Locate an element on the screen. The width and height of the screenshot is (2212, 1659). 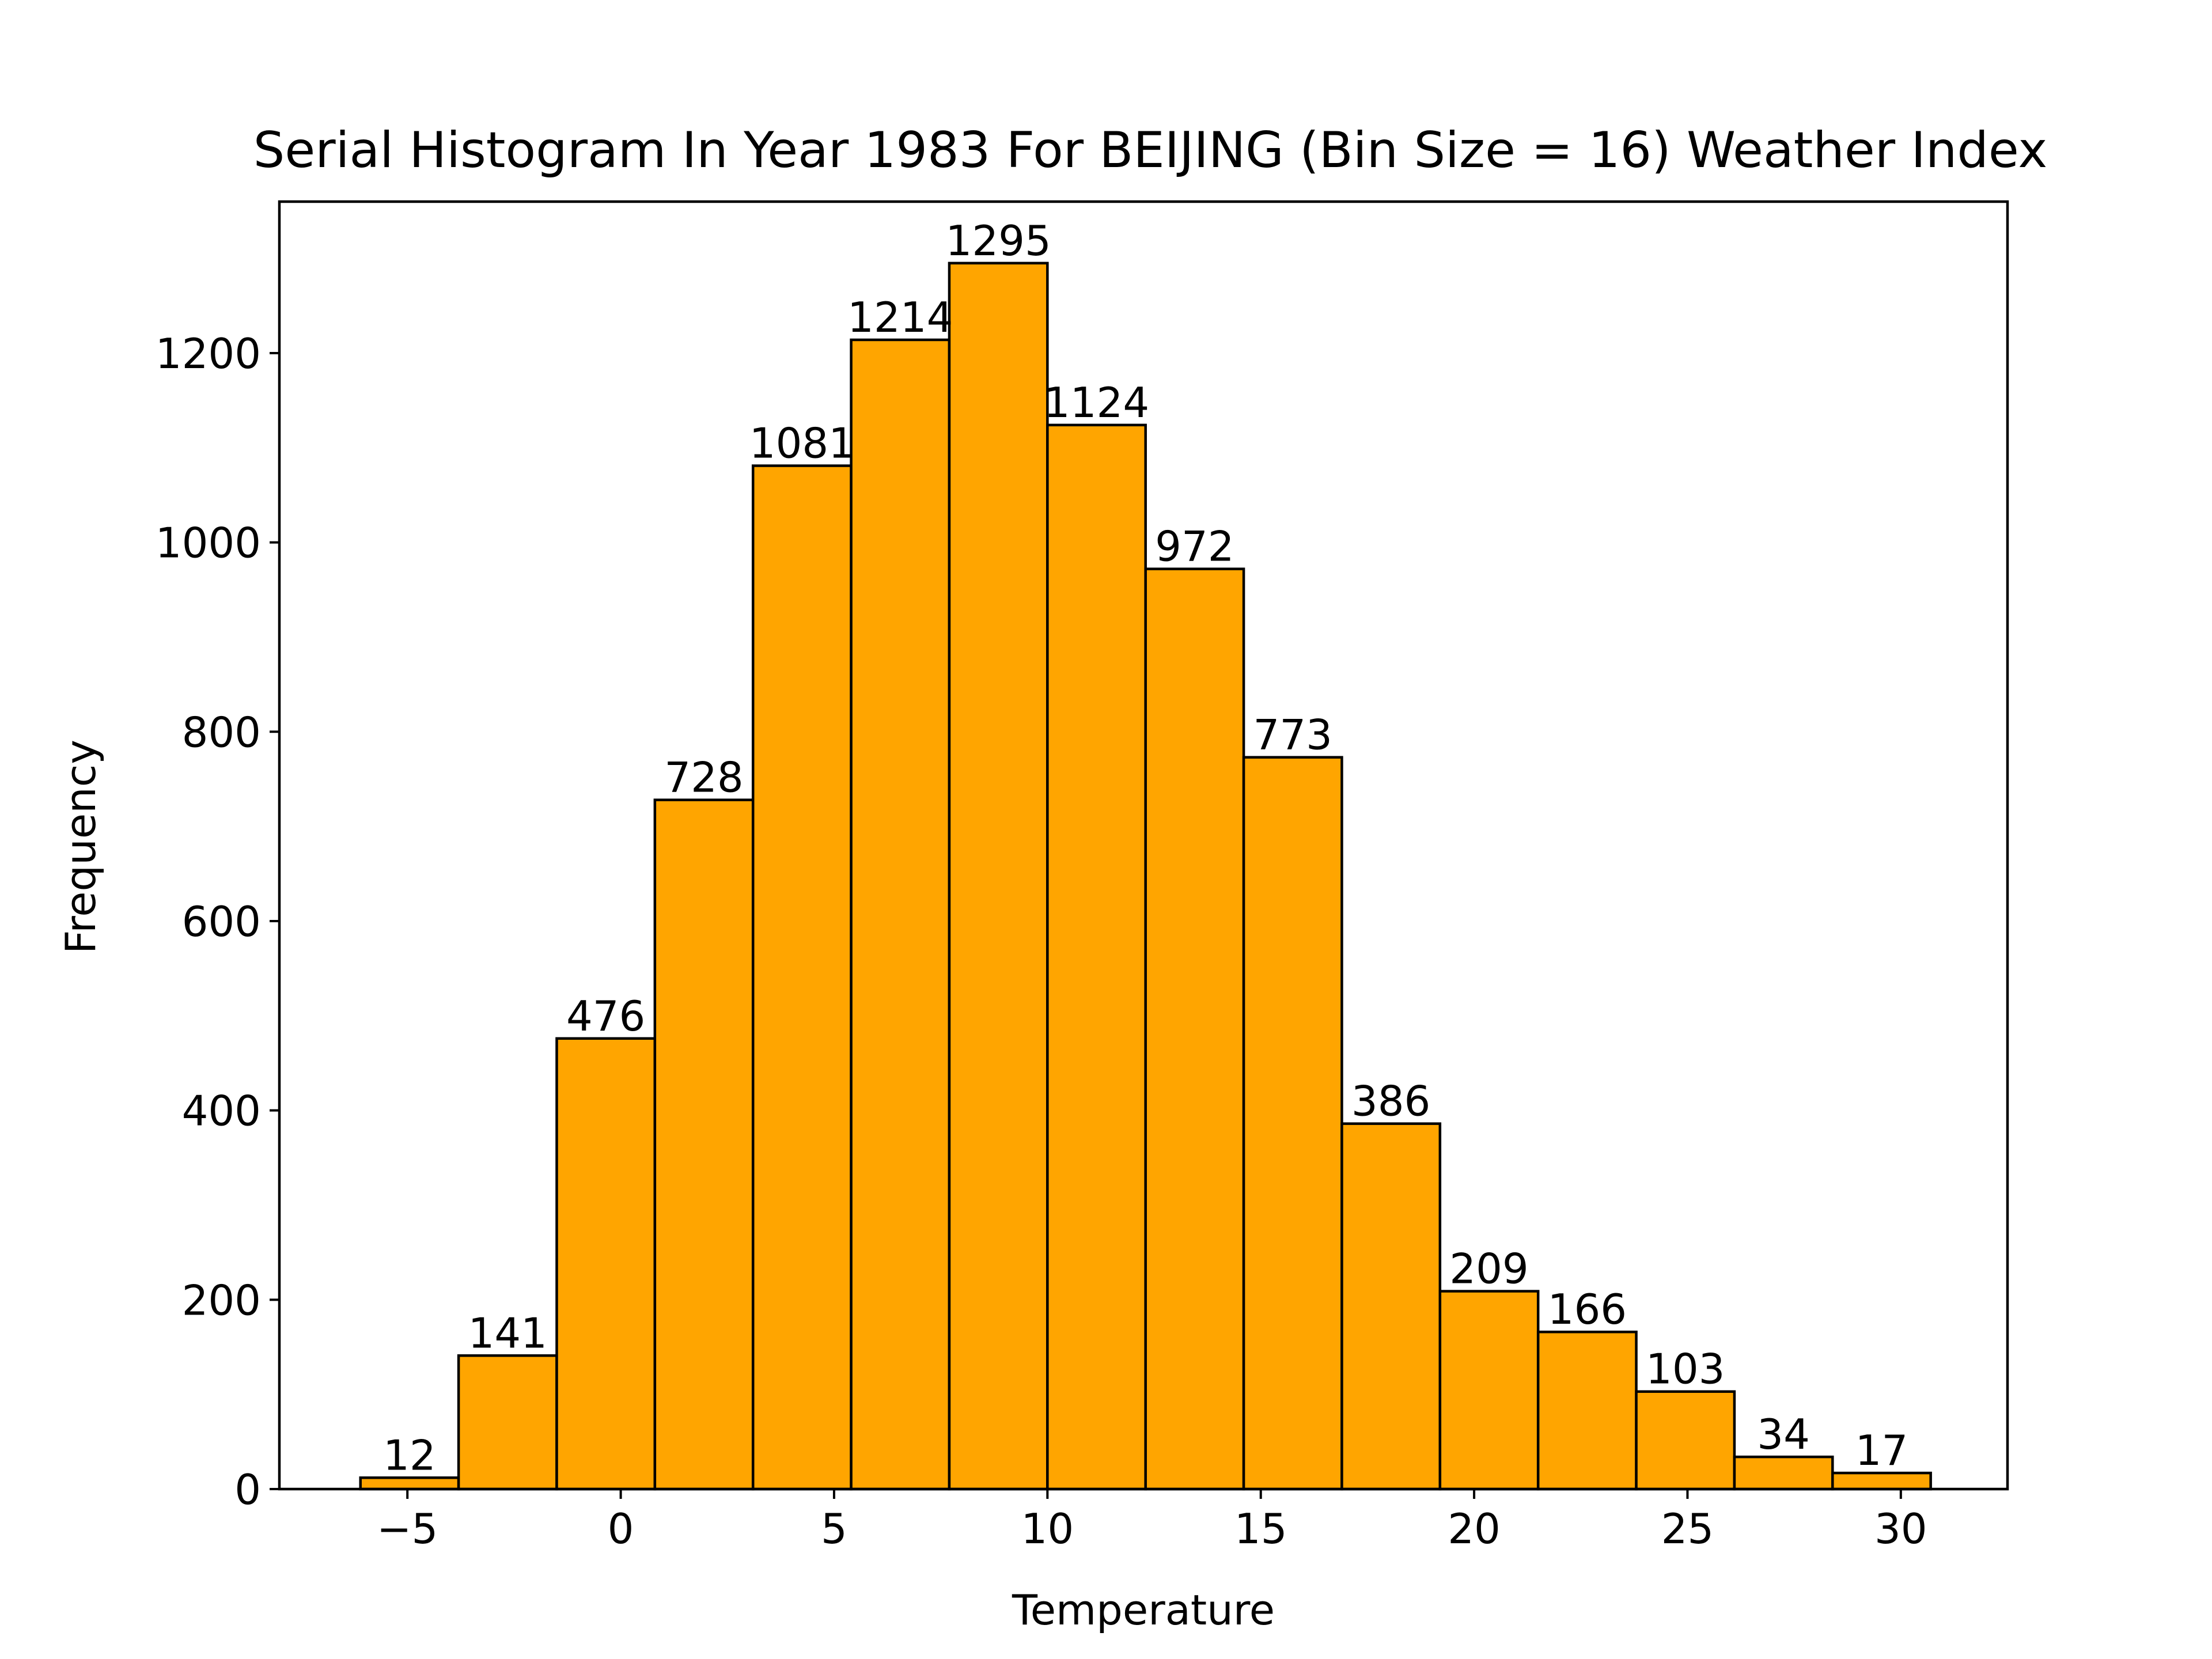
x-axis-label: Temperature is located at coordinates (1143, 1610).